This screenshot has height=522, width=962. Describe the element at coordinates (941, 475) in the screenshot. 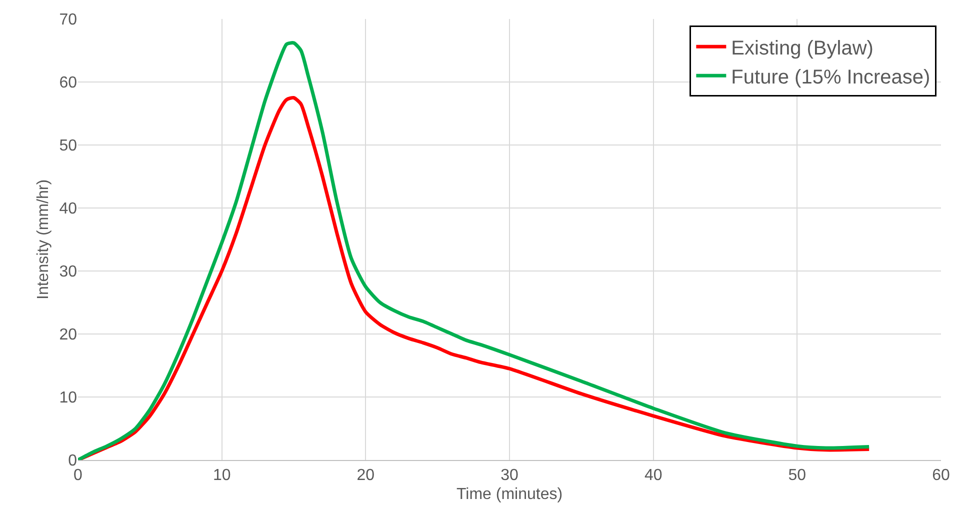

I see `x-tick-label: 60` at that location.